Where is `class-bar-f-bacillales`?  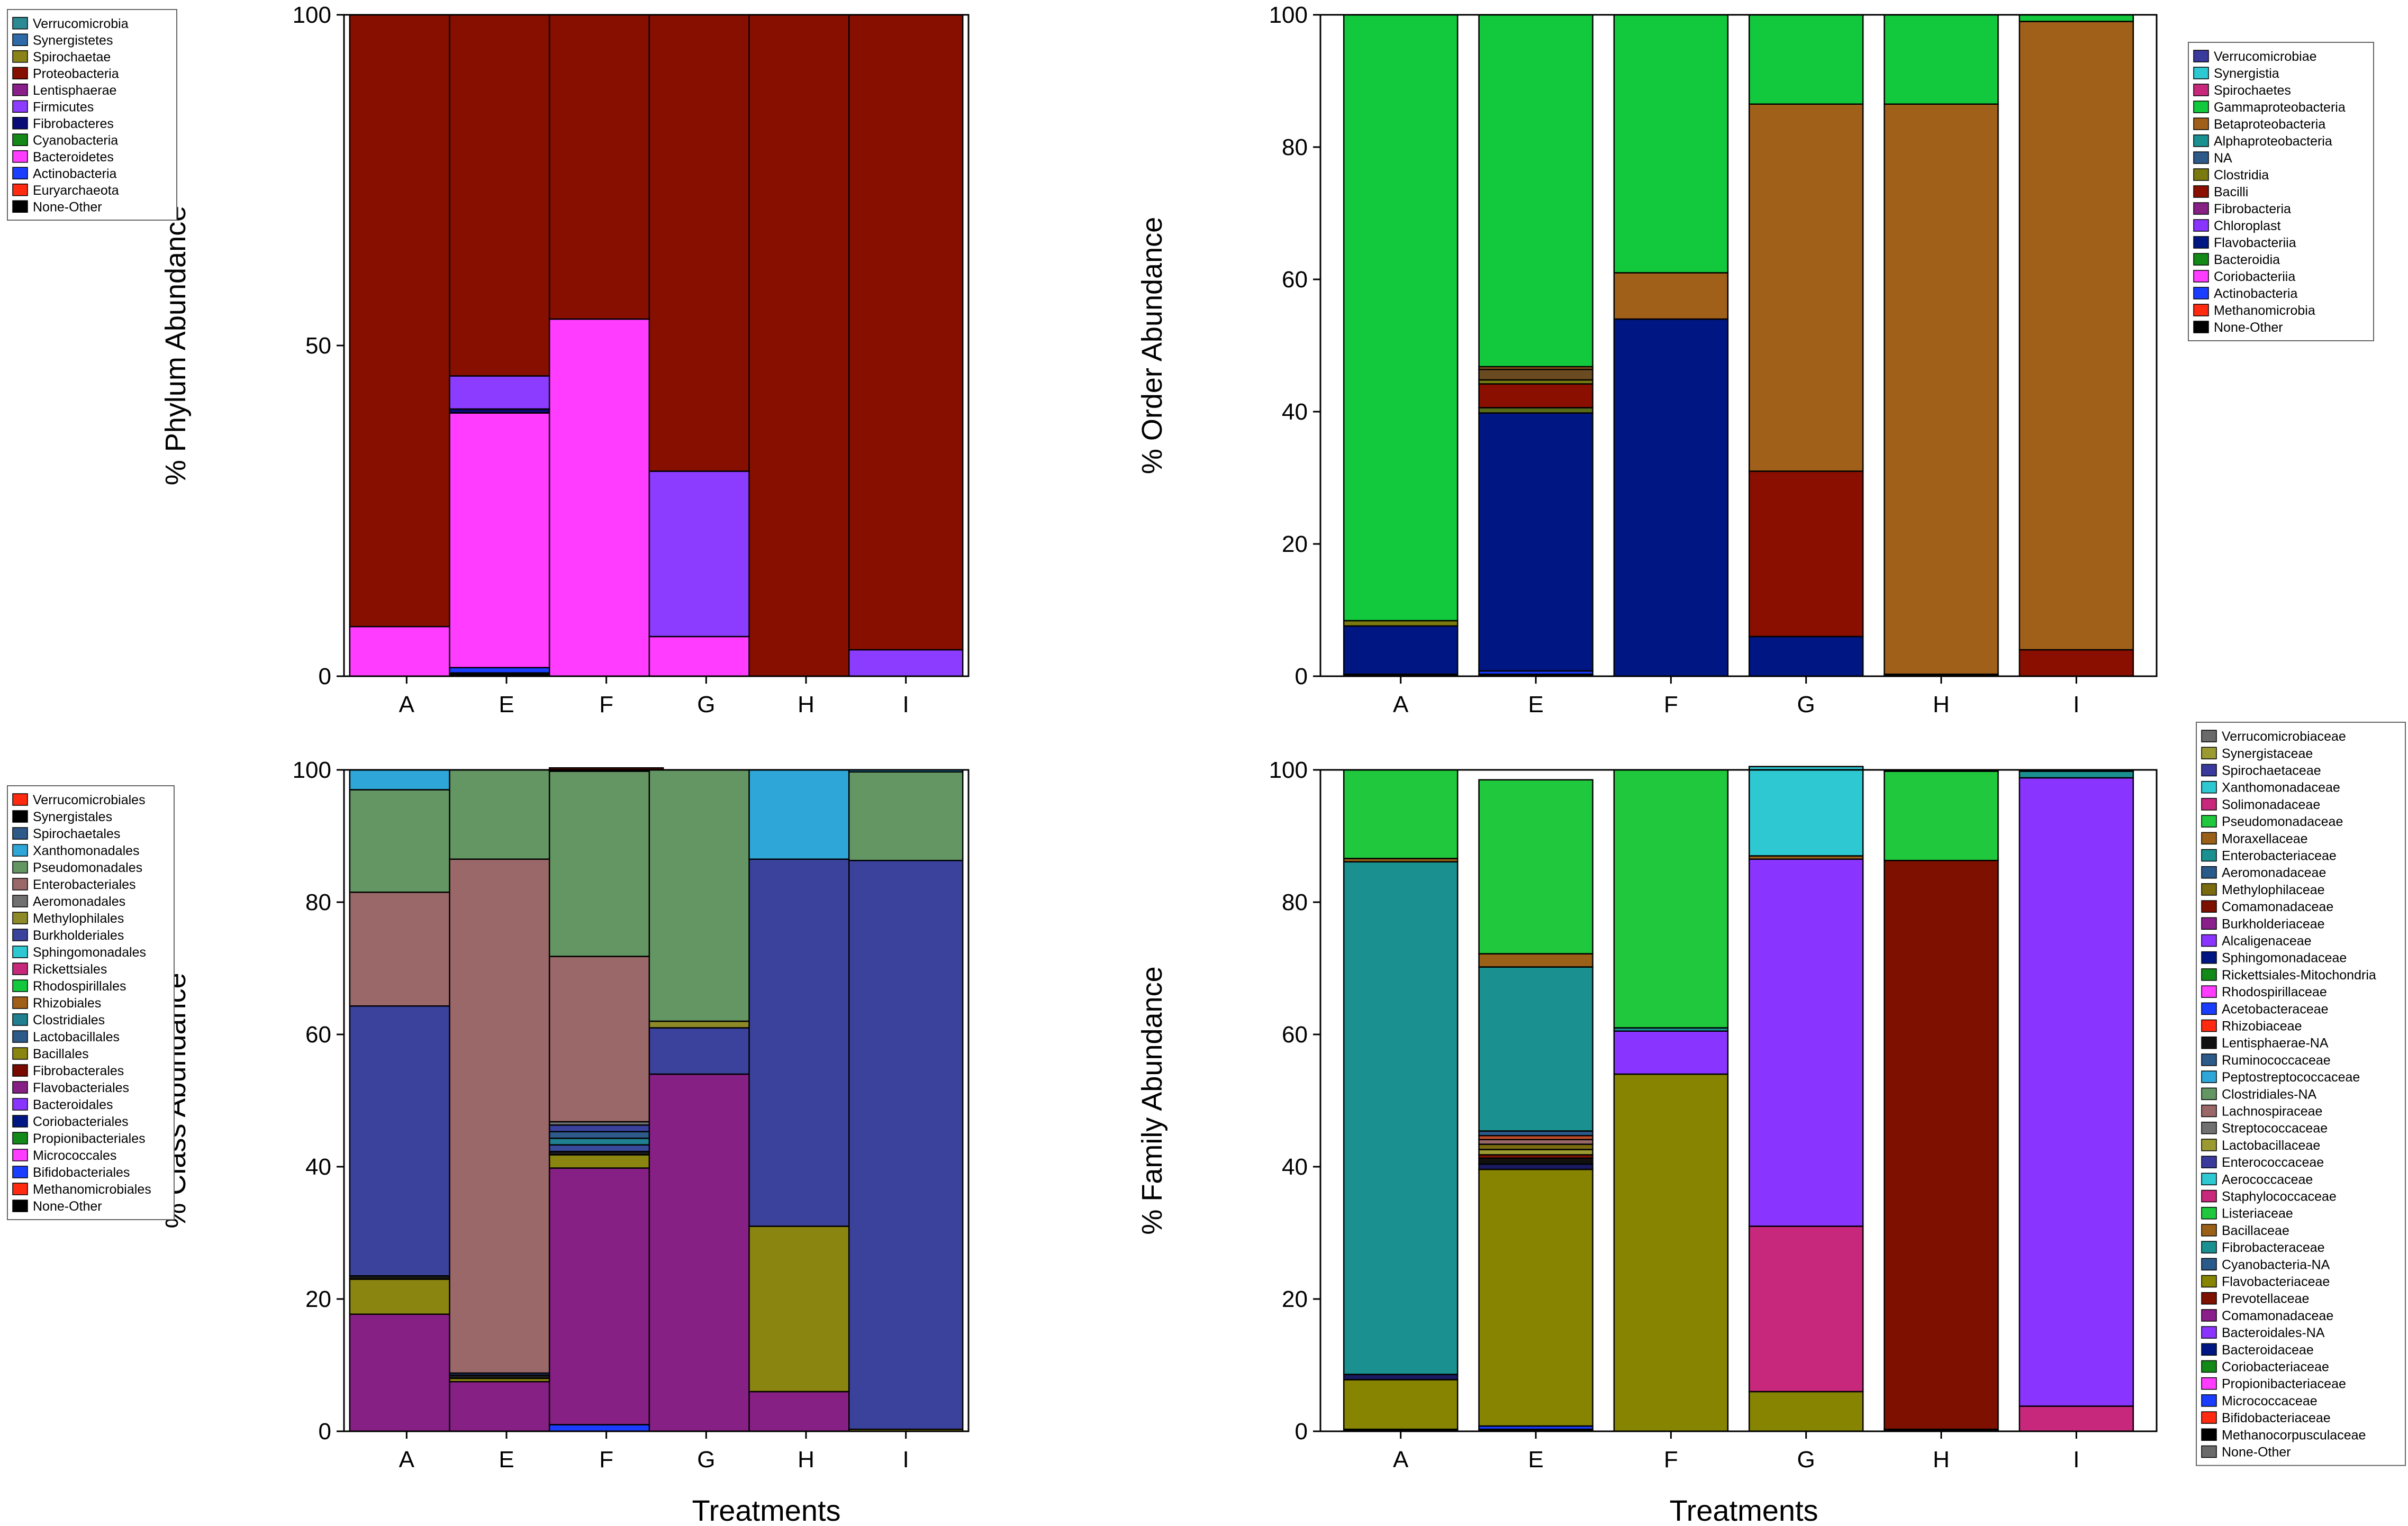 class-bar-f-bacillales is located at coordinates (606, 1161).